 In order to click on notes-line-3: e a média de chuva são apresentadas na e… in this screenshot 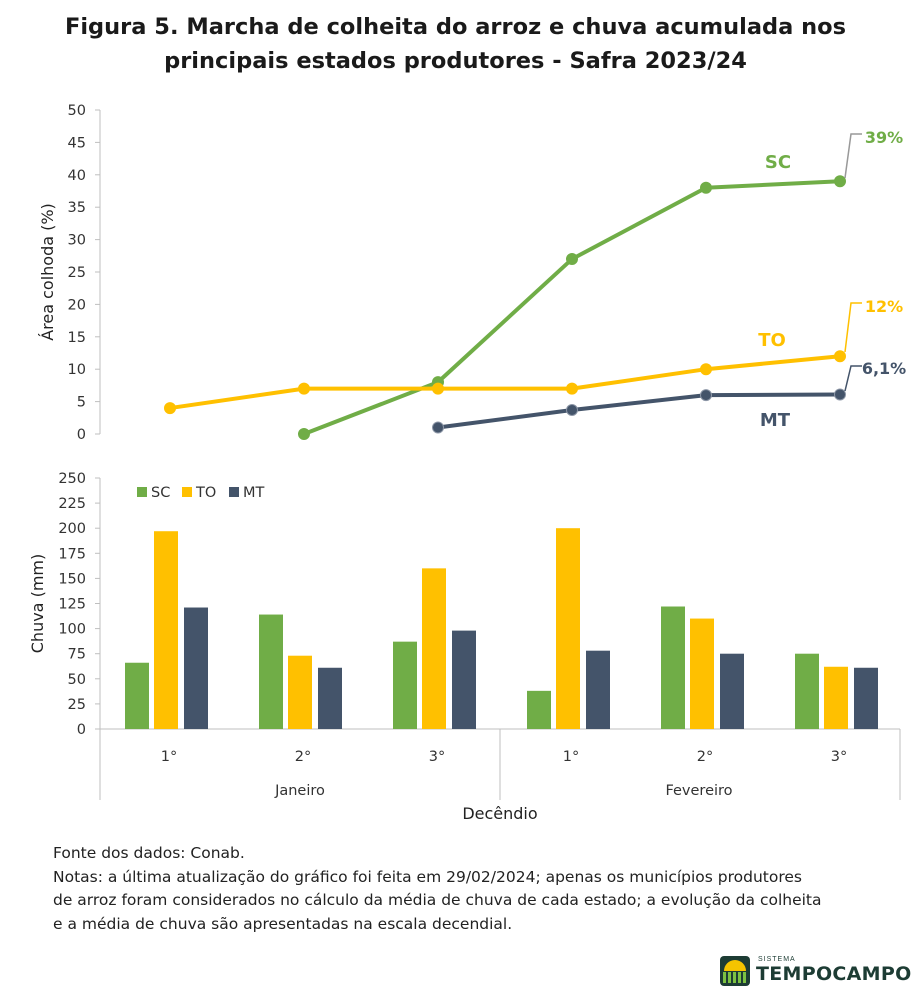, I will do `click(283, 923)`.